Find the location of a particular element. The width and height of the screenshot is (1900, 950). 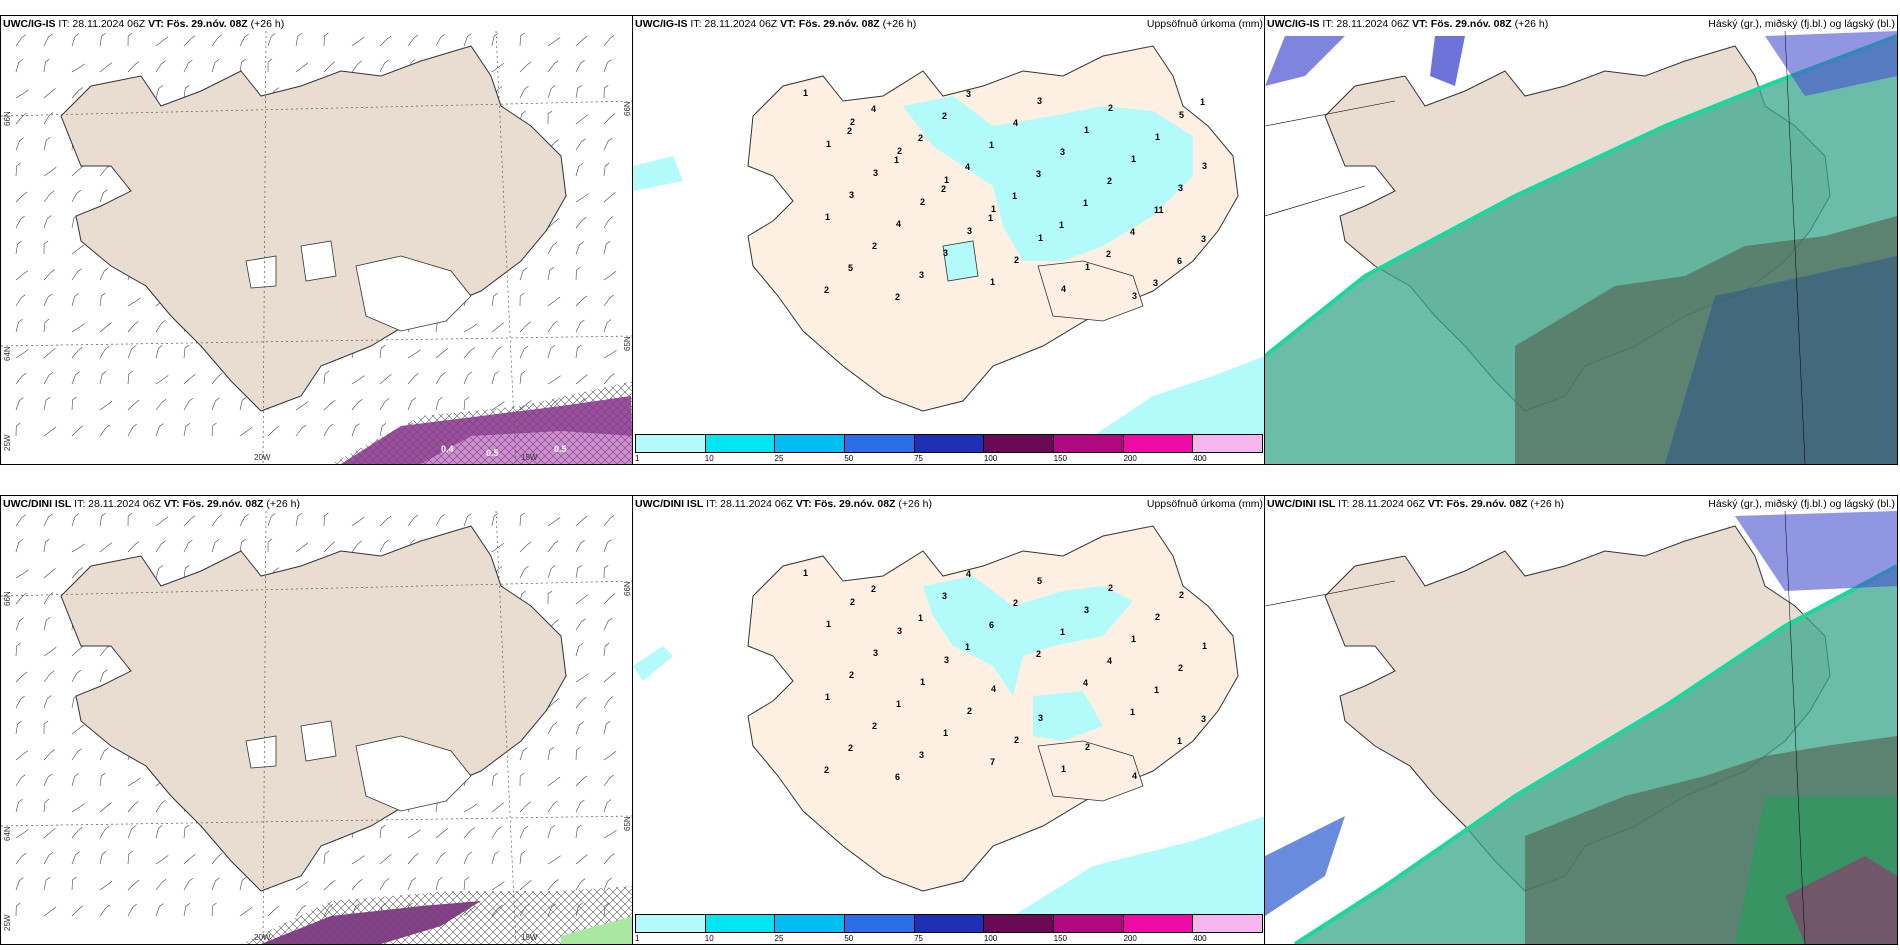

glacier is located at coordinates (413, 293).